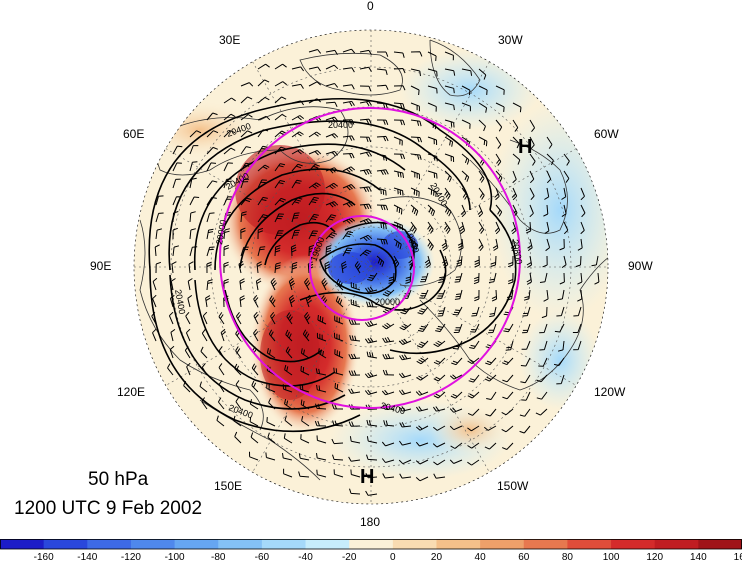  I want to click on contour-label: 20400, so click(180, 302).